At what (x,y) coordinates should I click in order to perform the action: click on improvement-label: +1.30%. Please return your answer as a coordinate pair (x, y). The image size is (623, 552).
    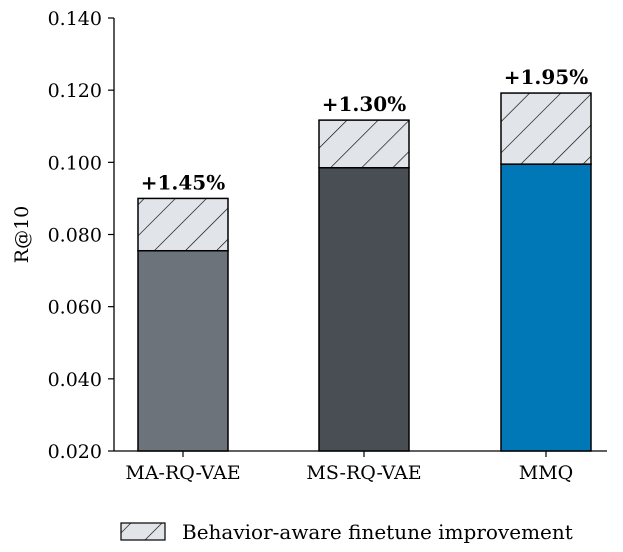
    Looking at the image, I should click on (364, 104).